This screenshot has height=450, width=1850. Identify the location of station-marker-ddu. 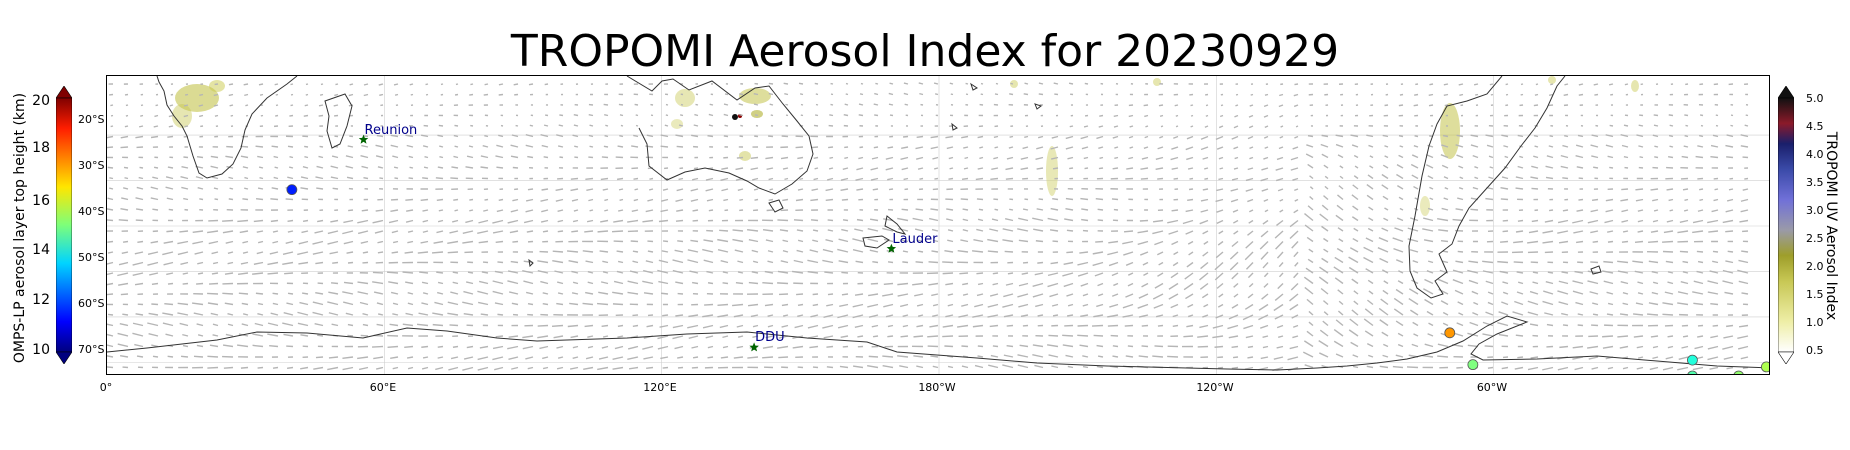
(754, 347).